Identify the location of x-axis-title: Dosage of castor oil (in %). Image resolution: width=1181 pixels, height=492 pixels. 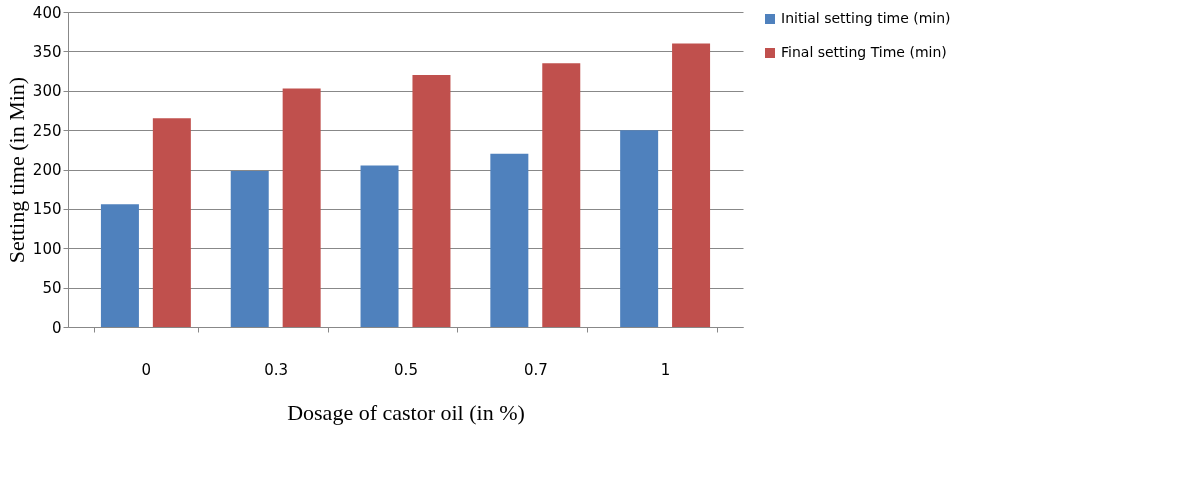
(406, 412).